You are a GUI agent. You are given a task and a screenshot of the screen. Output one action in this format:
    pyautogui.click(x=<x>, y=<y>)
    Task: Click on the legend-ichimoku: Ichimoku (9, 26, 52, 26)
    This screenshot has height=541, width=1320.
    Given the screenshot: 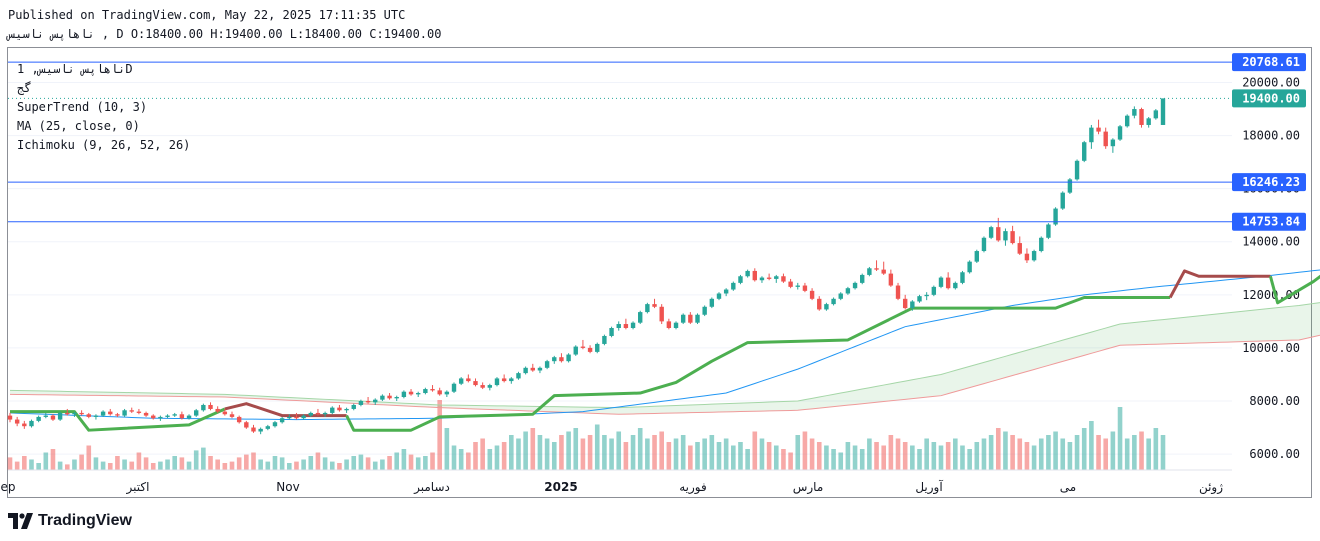 What is the action you would take?
    pyautogui.click(x=104, y=145)
    